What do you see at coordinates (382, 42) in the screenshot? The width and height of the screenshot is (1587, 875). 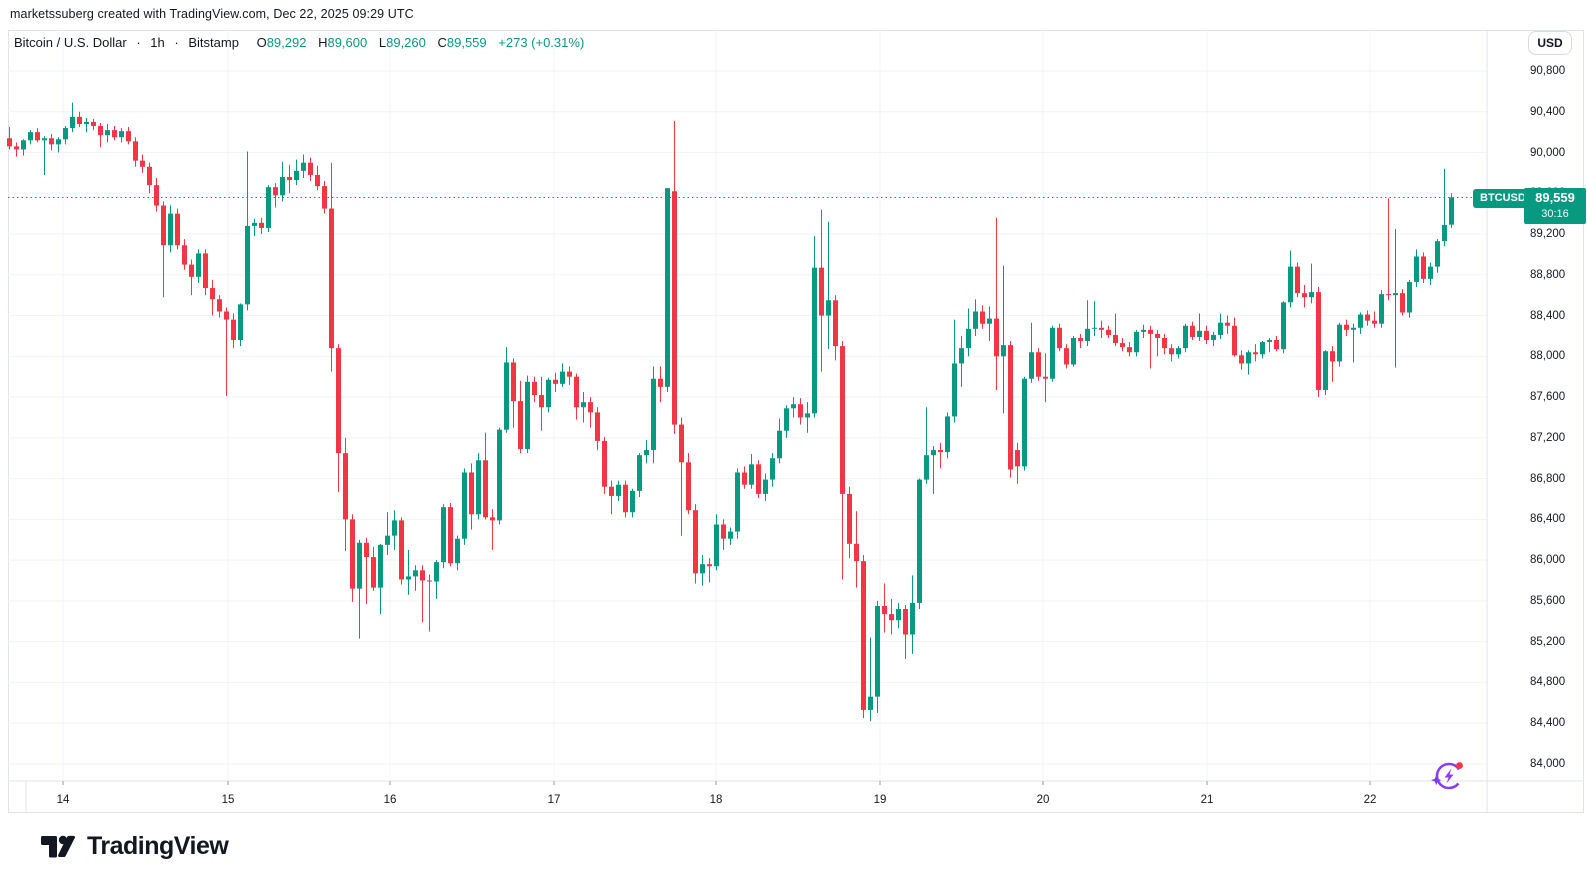 I see `low-letter: L` at bounding box center [382, 42].